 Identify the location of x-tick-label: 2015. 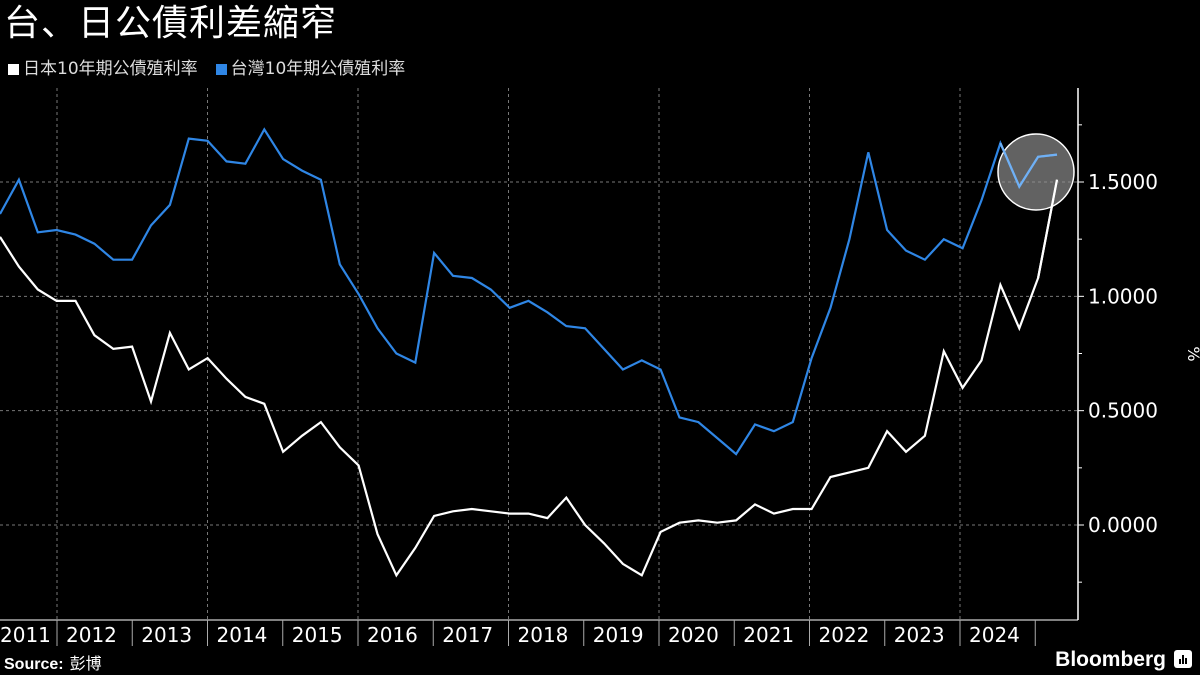
(317, 635).